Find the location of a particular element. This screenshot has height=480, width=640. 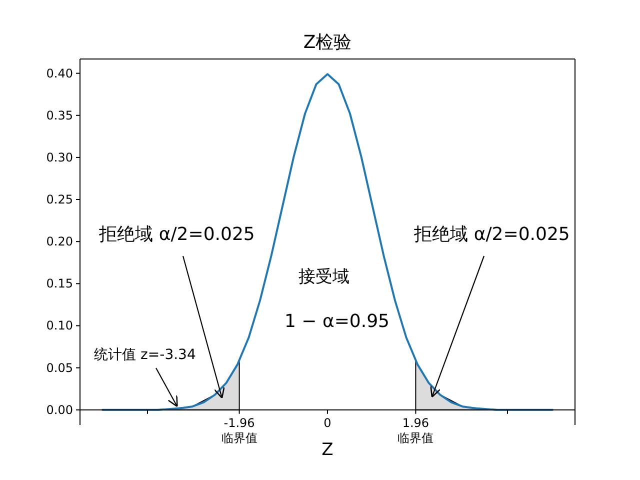

y-tick-label: 0.35 is located at coordinates (59, 115).